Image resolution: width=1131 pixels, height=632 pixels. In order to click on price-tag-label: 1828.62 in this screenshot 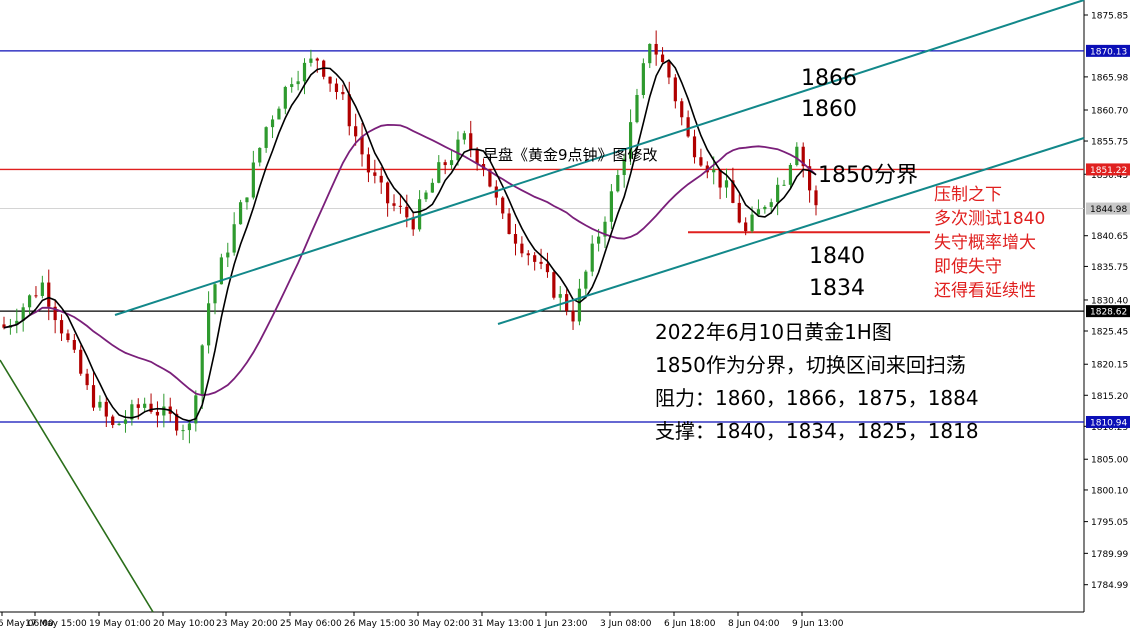, I will do `click(1108, 313)`.